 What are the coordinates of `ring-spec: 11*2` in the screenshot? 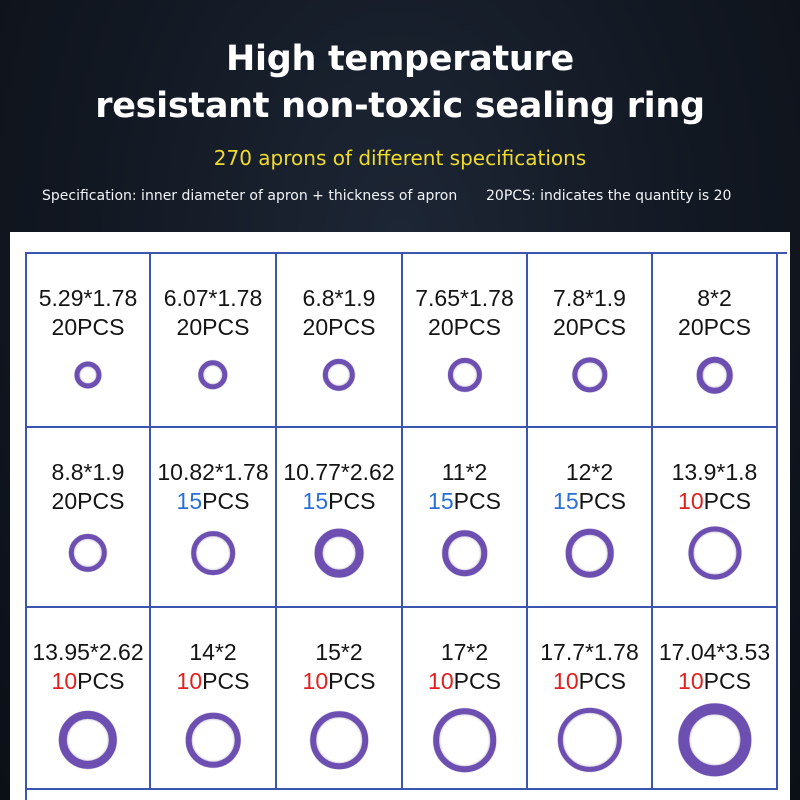 It's located at (464, 472).